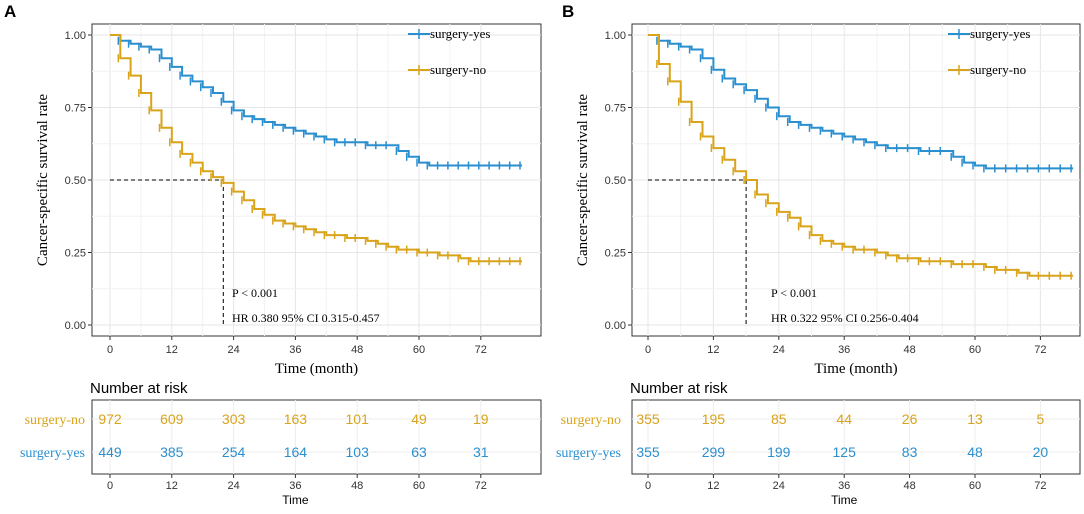  What do you see at coordinates (306, 318) in the screenshot?
I see `hazard-ratio-annotation: HR 0.380 95% CI 0.315-0.457` at bounding box center [306, 318].